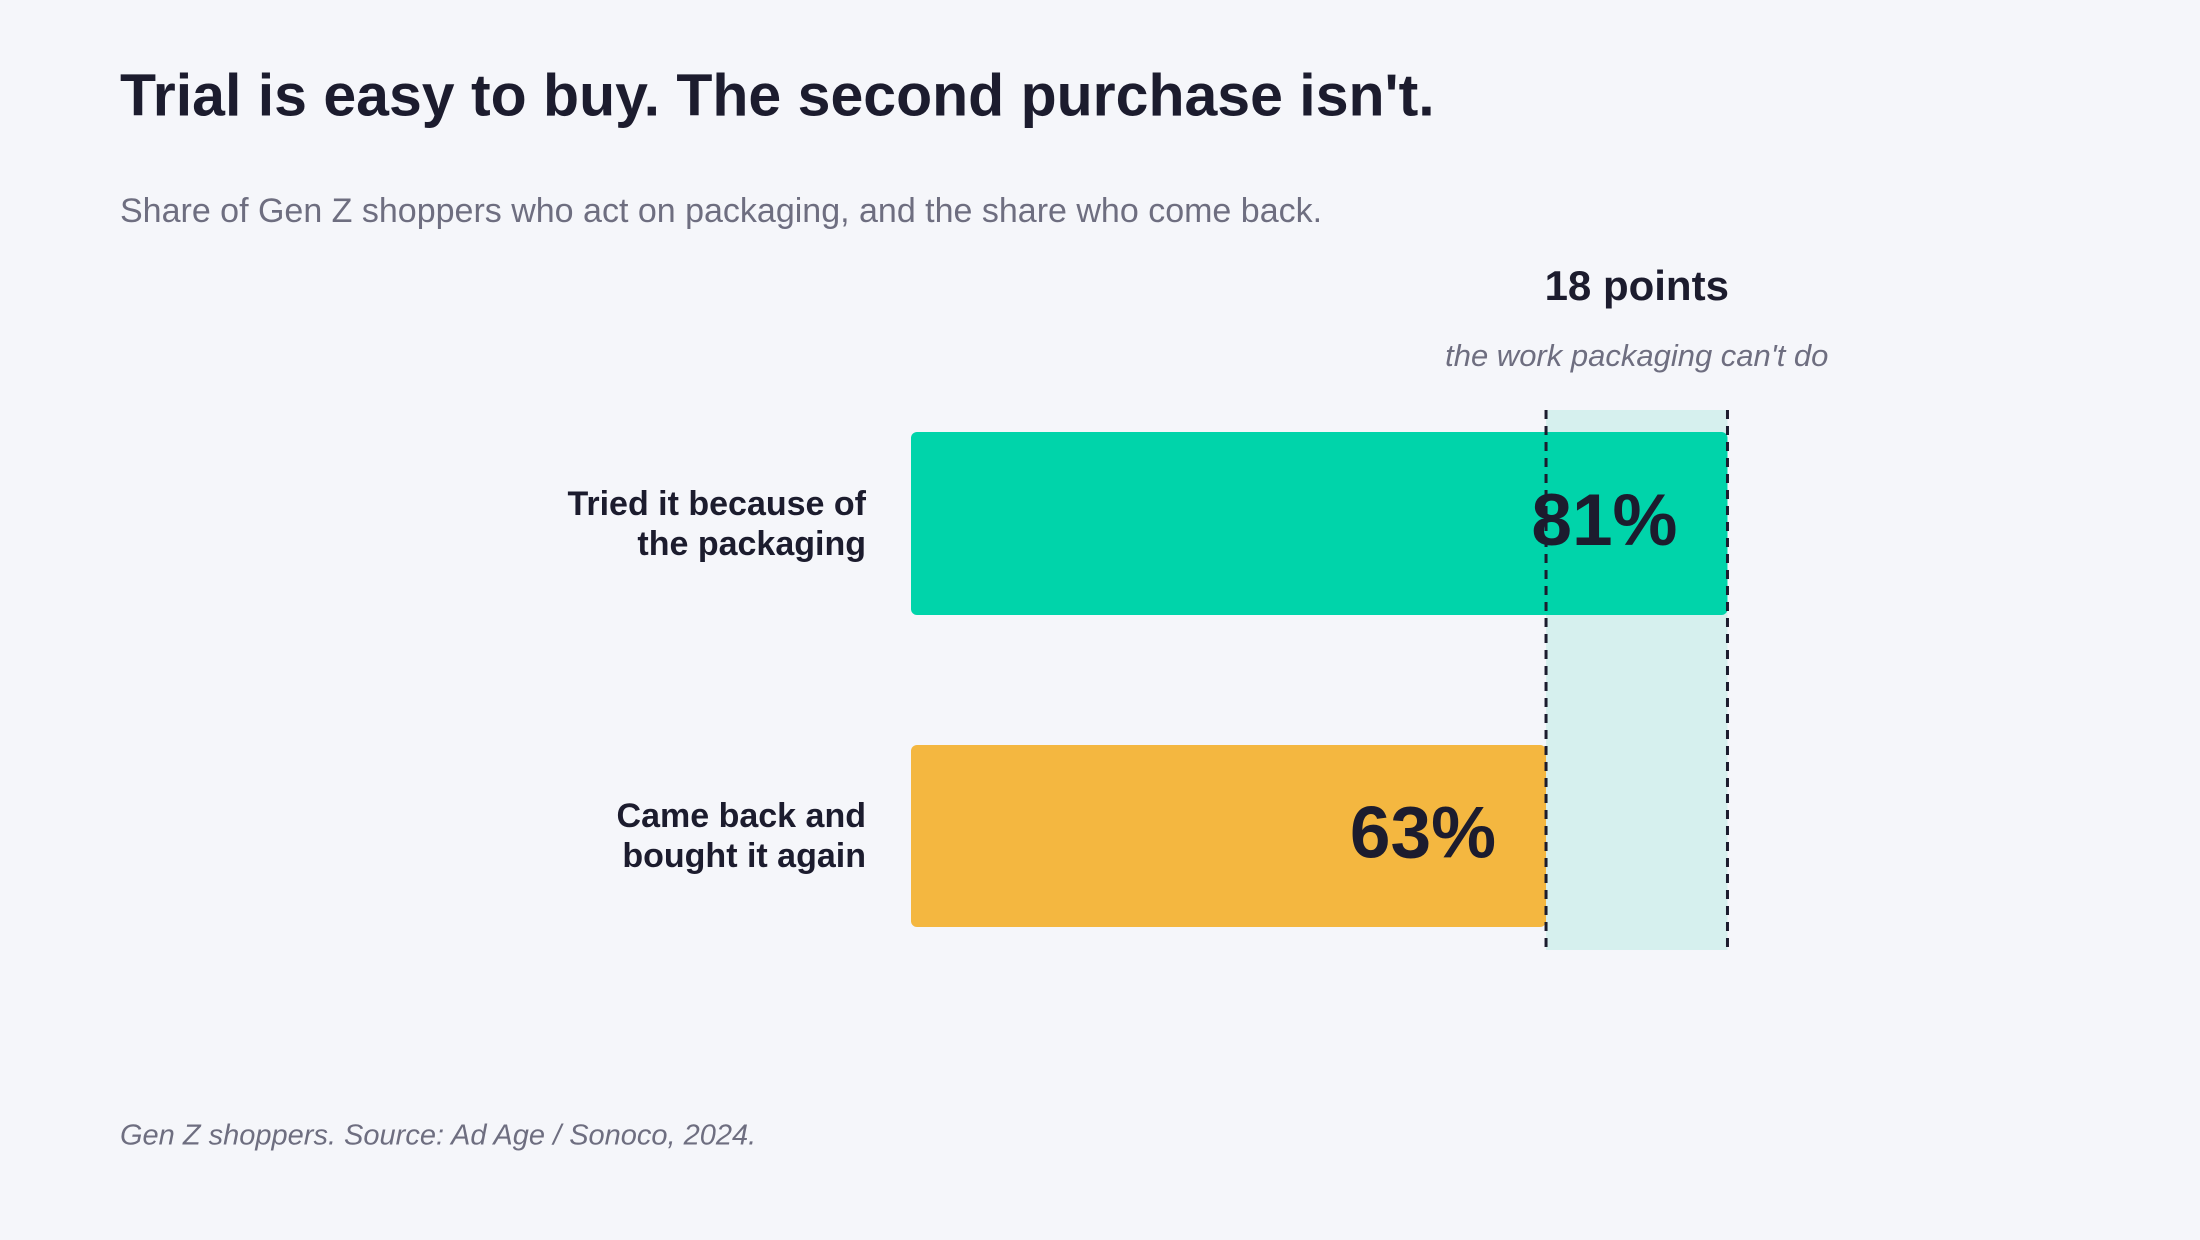 The width and height of the screenshot is (2200, 1240). What do you see at coordinates (741, 836) in the screenshot?
I see `category-label: Came back and bought it again` at bounding box center [741, 836].